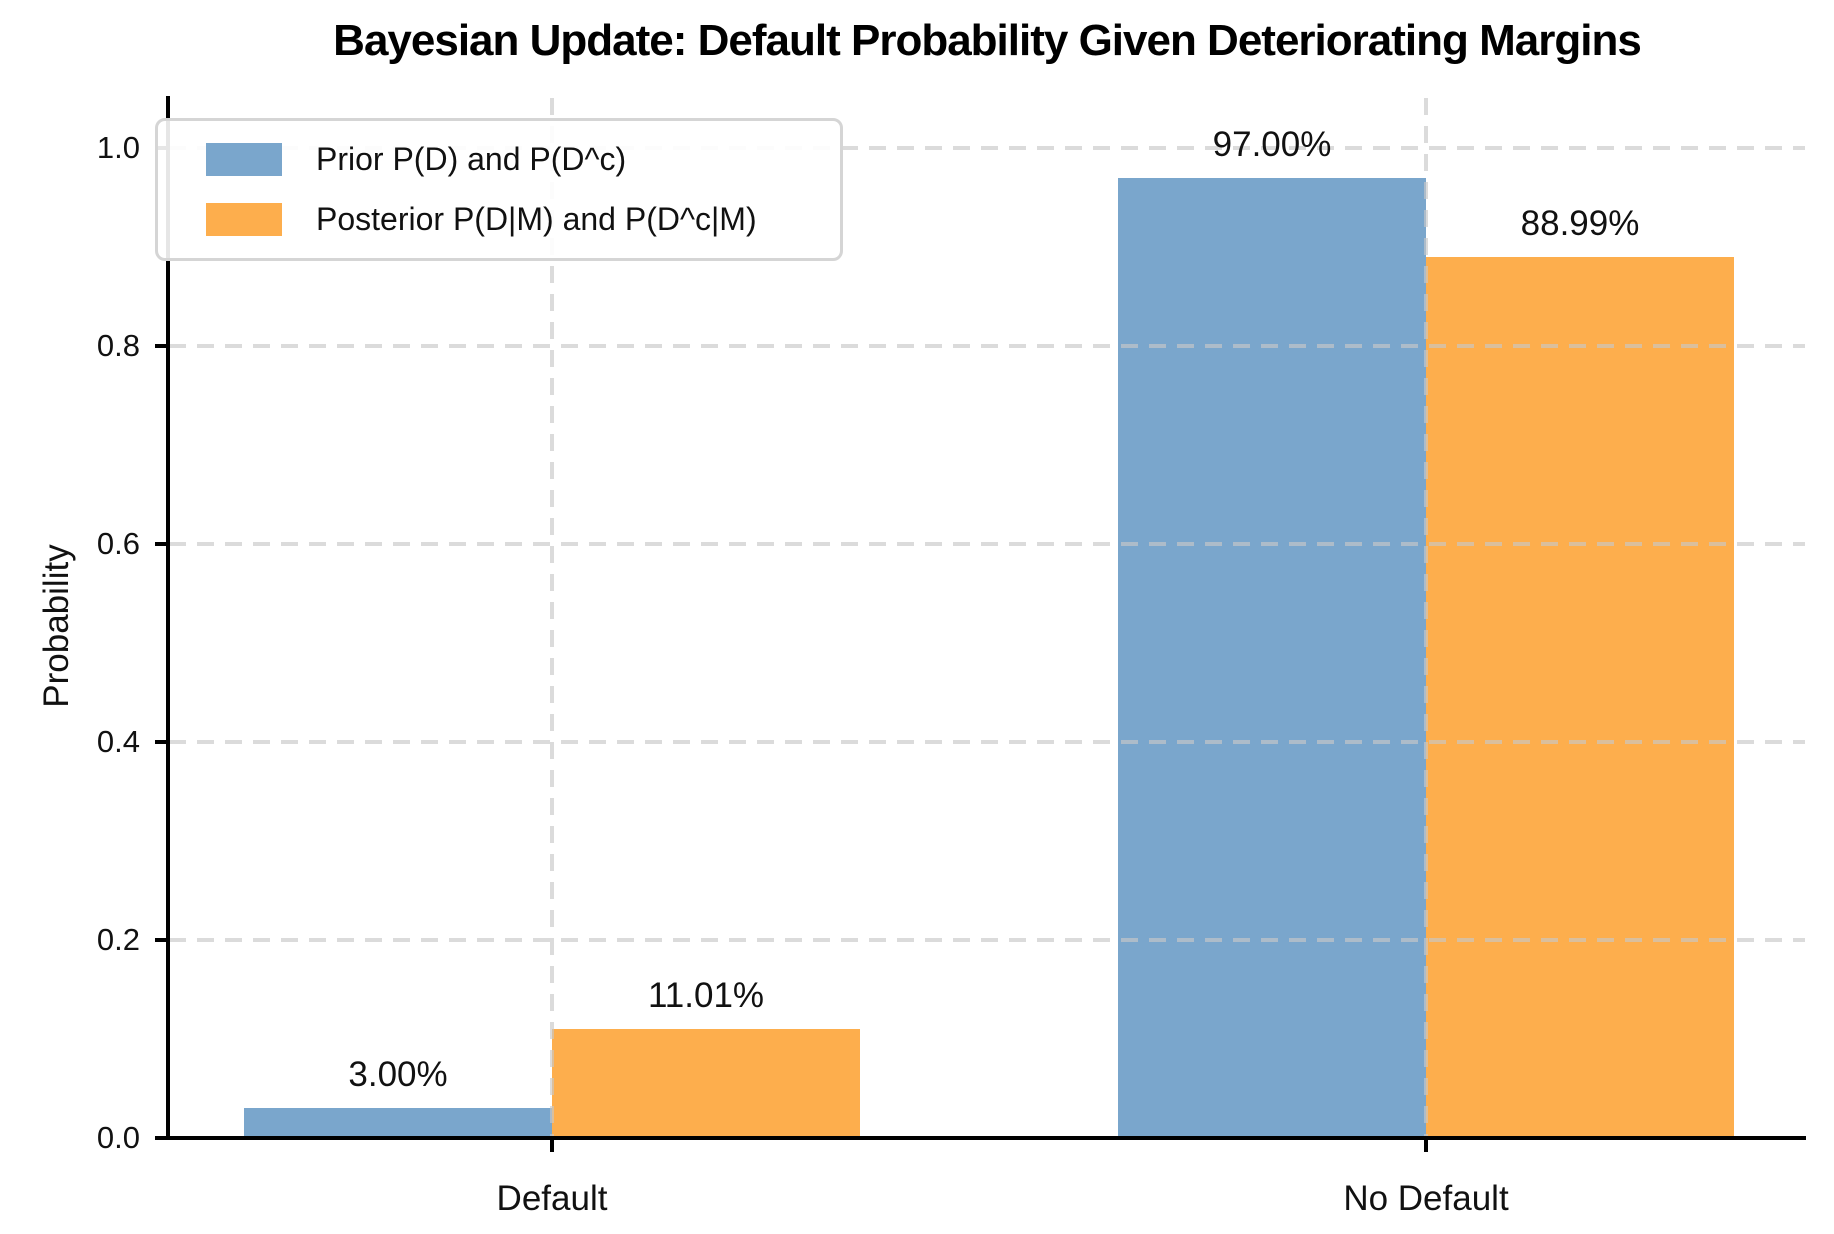  I want to click on legend-item-posterior: Posterior P(D|M) and P(D^c|M), so click(499, 219).